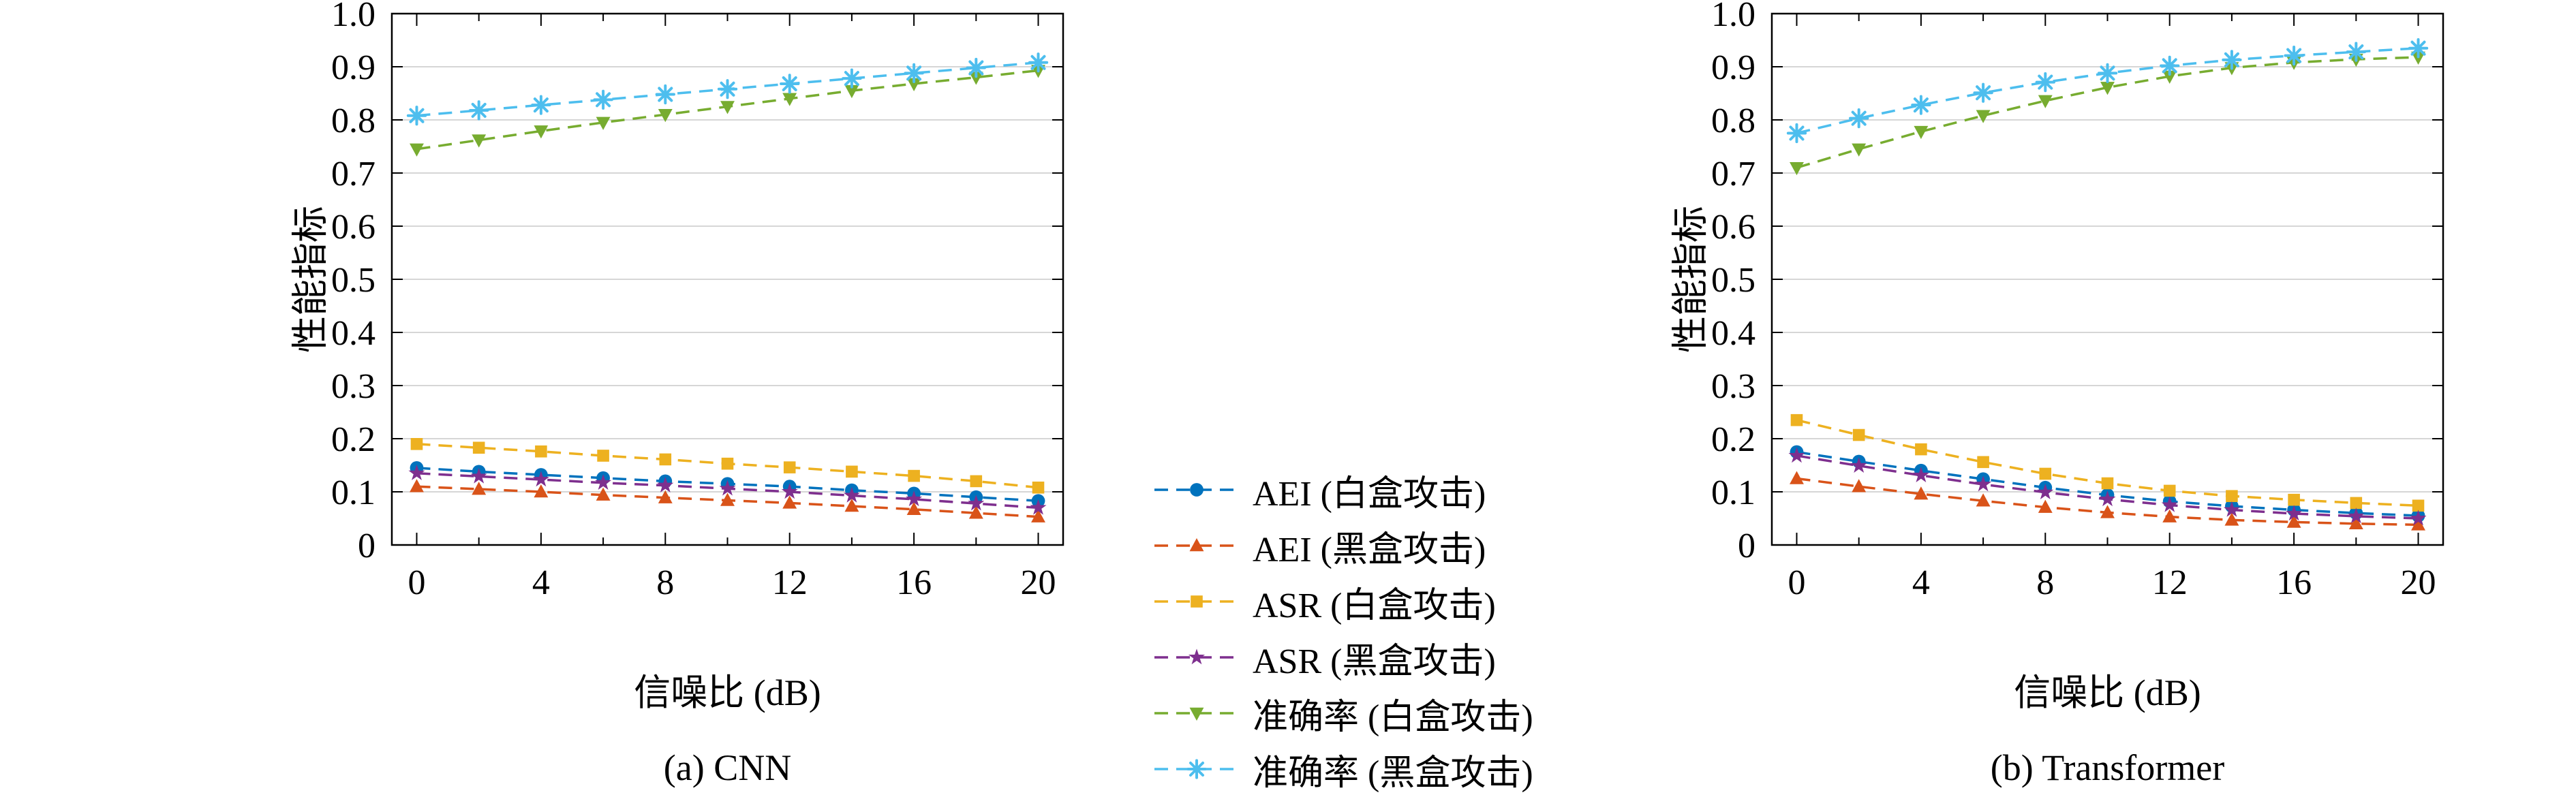 The image size is (2576, 797). I want to click on x-tick-label: 20, so click(1038, 582).